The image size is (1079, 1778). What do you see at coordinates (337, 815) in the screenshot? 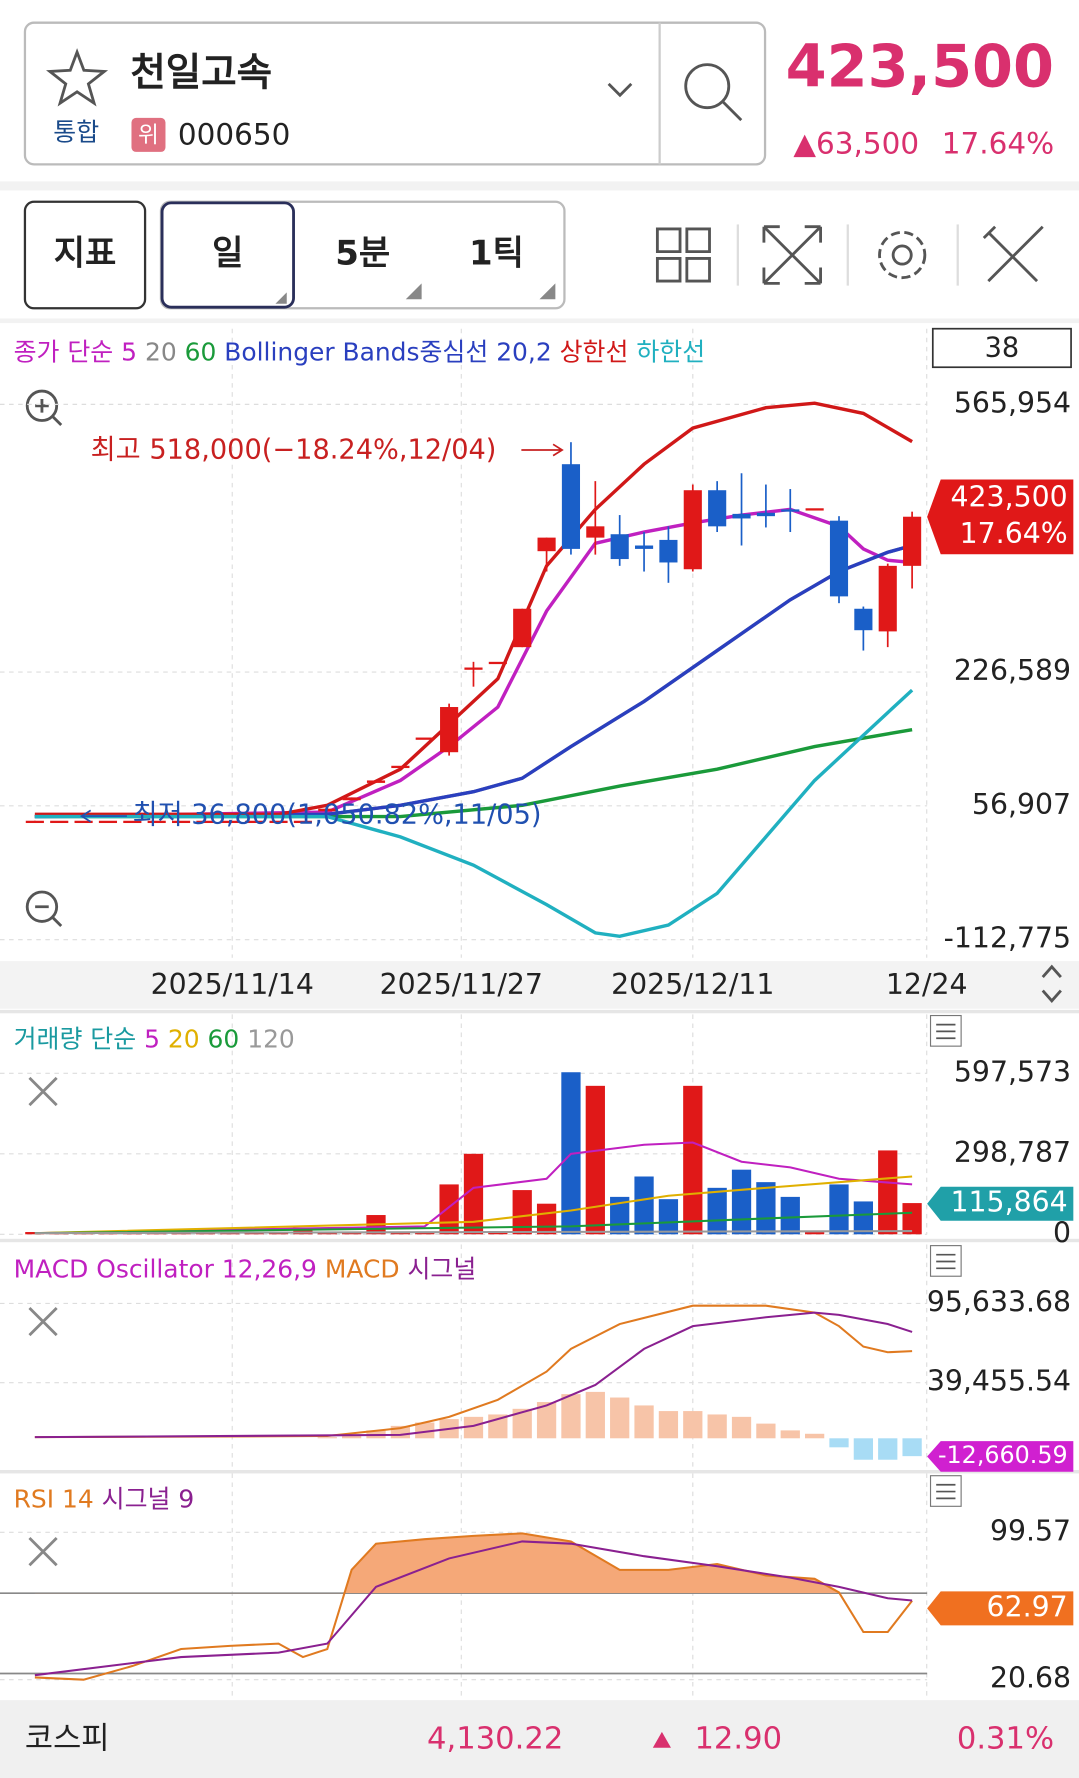
I see `low-annotation: 최저 36,800(1,050.82%,11/05)` at bounding box center [337, 815].